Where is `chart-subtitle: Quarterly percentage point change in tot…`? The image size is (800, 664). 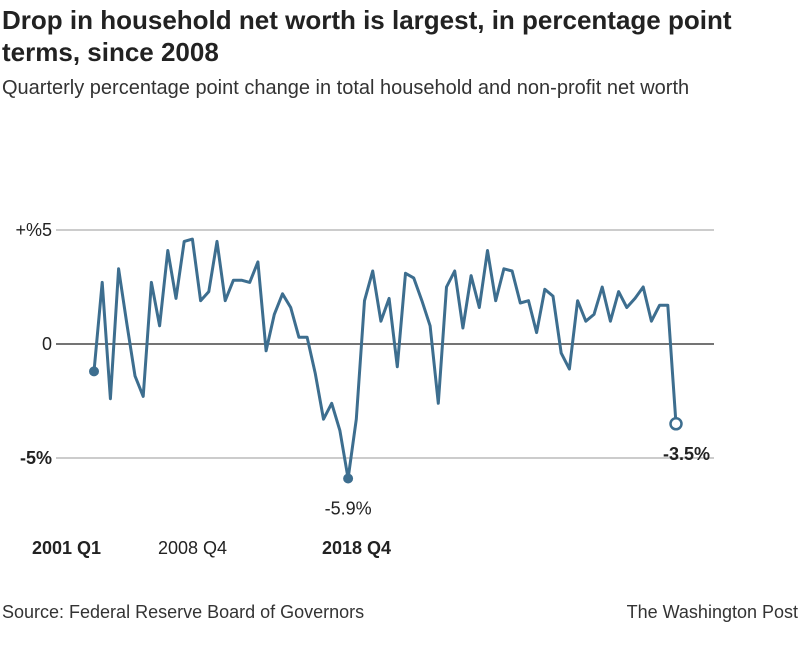 chart-subtitle: Quarterly percentage point change in tot… is located at coordinates (346, 88).